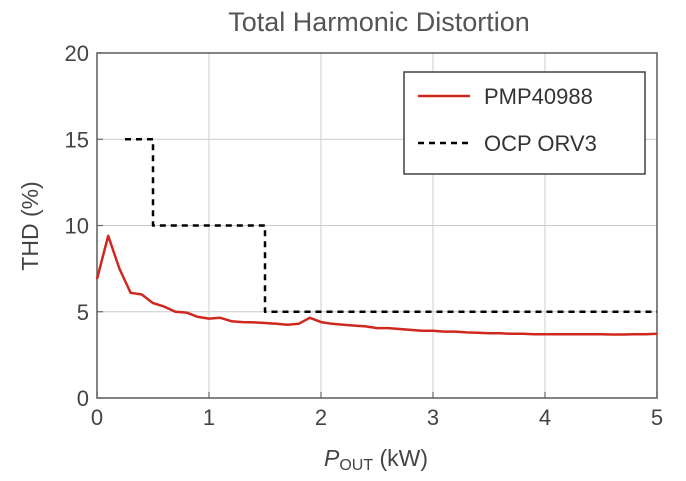  Describe the element at coordinates (538, 96) in the screenshot. I see `legend-label-pmp40988: PMP40988` at that location.